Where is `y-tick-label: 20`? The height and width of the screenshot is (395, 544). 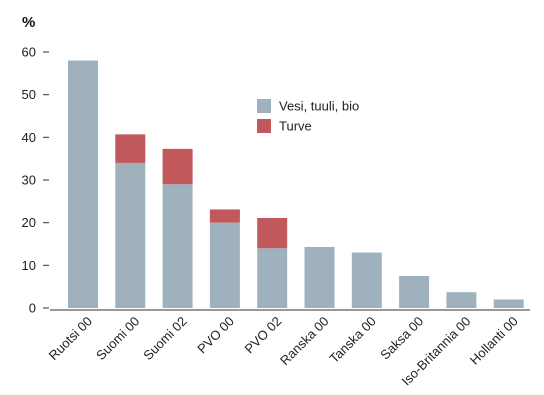 y-tick-label: 20 is located at coordinates (29, 222).